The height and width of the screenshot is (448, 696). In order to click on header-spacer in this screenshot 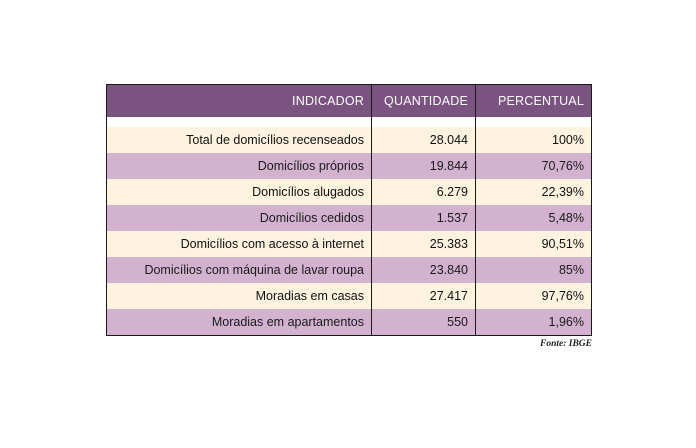, I will do `click(349, 122)`.